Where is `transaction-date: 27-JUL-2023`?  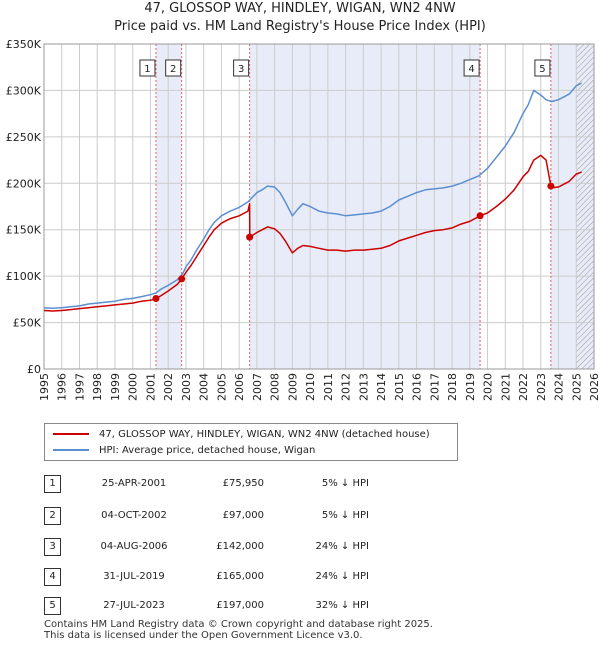 transaction-date: 27-JUL-2023 is located at coordinates (134, 605).